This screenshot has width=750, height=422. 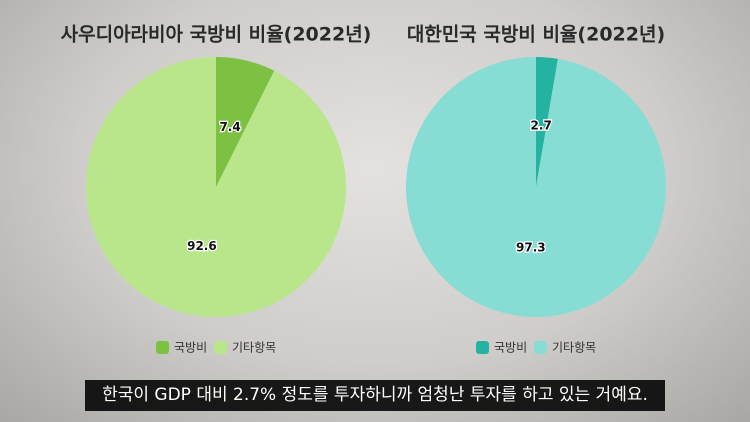 What do you see at coordinates (536, 35) in the screenshot?
I see `chart-title: 대한민국 국방비 비율(2022년)` at bounding box center [536, 35].